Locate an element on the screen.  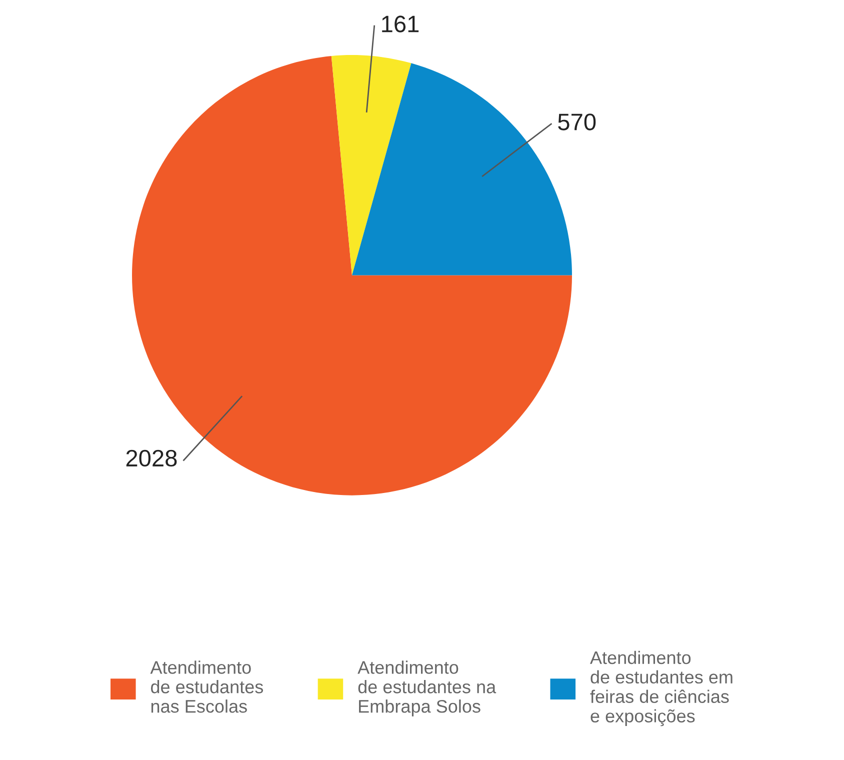
data-label: 2028 is located at coordinates (151, 458).